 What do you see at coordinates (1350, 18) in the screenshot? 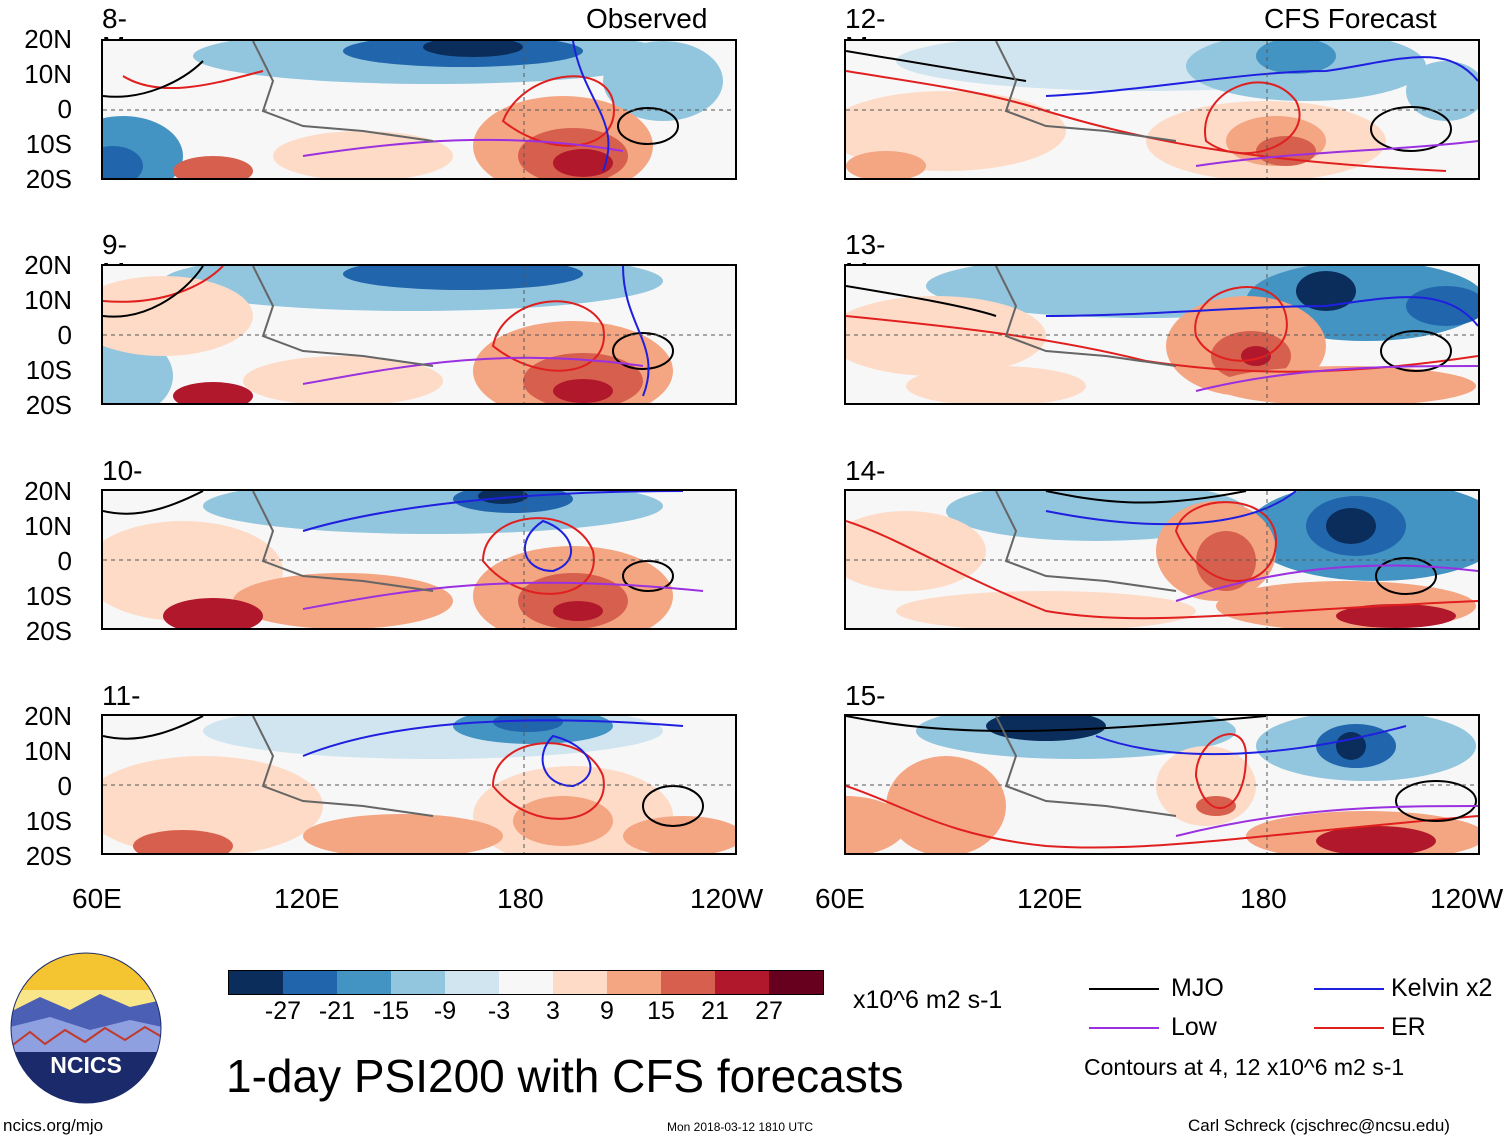
I see `cfs-forecast-label: CFS Forecast` at bounding box center [1350, 18].